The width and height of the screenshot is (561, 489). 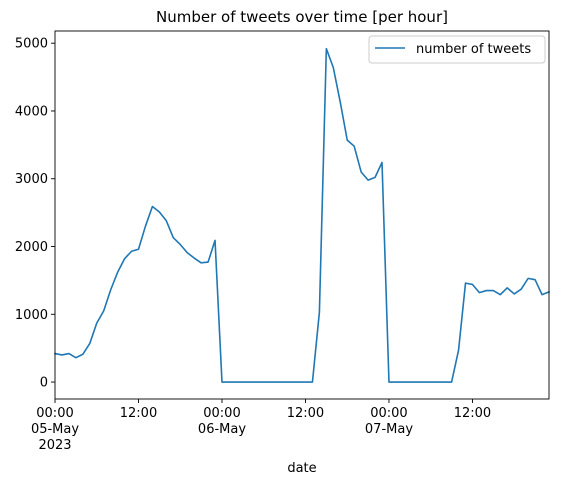 I want to click on legend: number of tweets, so click(x=457, y=49).